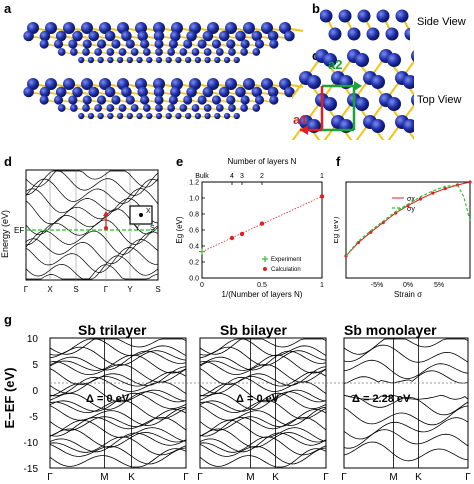 The width and height of the screenshot is (474, 484). What do you see at coordinates (35, 365) in the screenshot?
I see `y-tick-label: 5` at bounding box center [35, 365].